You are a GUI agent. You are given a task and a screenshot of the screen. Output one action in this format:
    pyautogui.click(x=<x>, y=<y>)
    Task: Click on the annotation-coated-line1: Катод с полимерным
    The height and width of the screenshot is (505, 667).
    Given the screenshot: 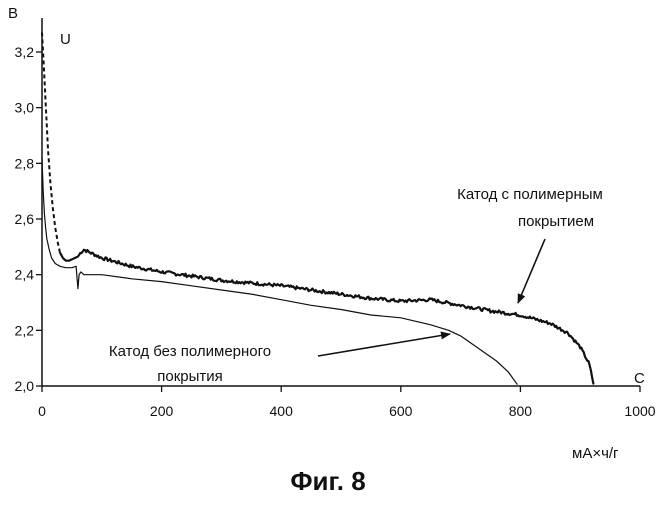 What is the action you would take?
    pyautogui.click(x=530, y=194)
    